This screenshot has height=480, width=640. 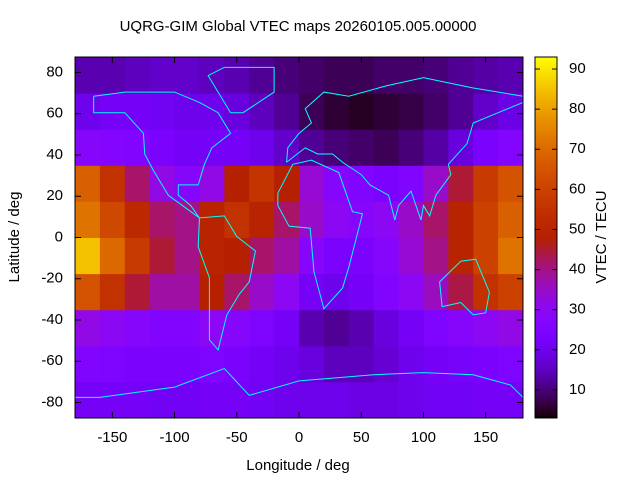 I want to click on colorbar-tick-label: 40, so click(x=577, y=269).